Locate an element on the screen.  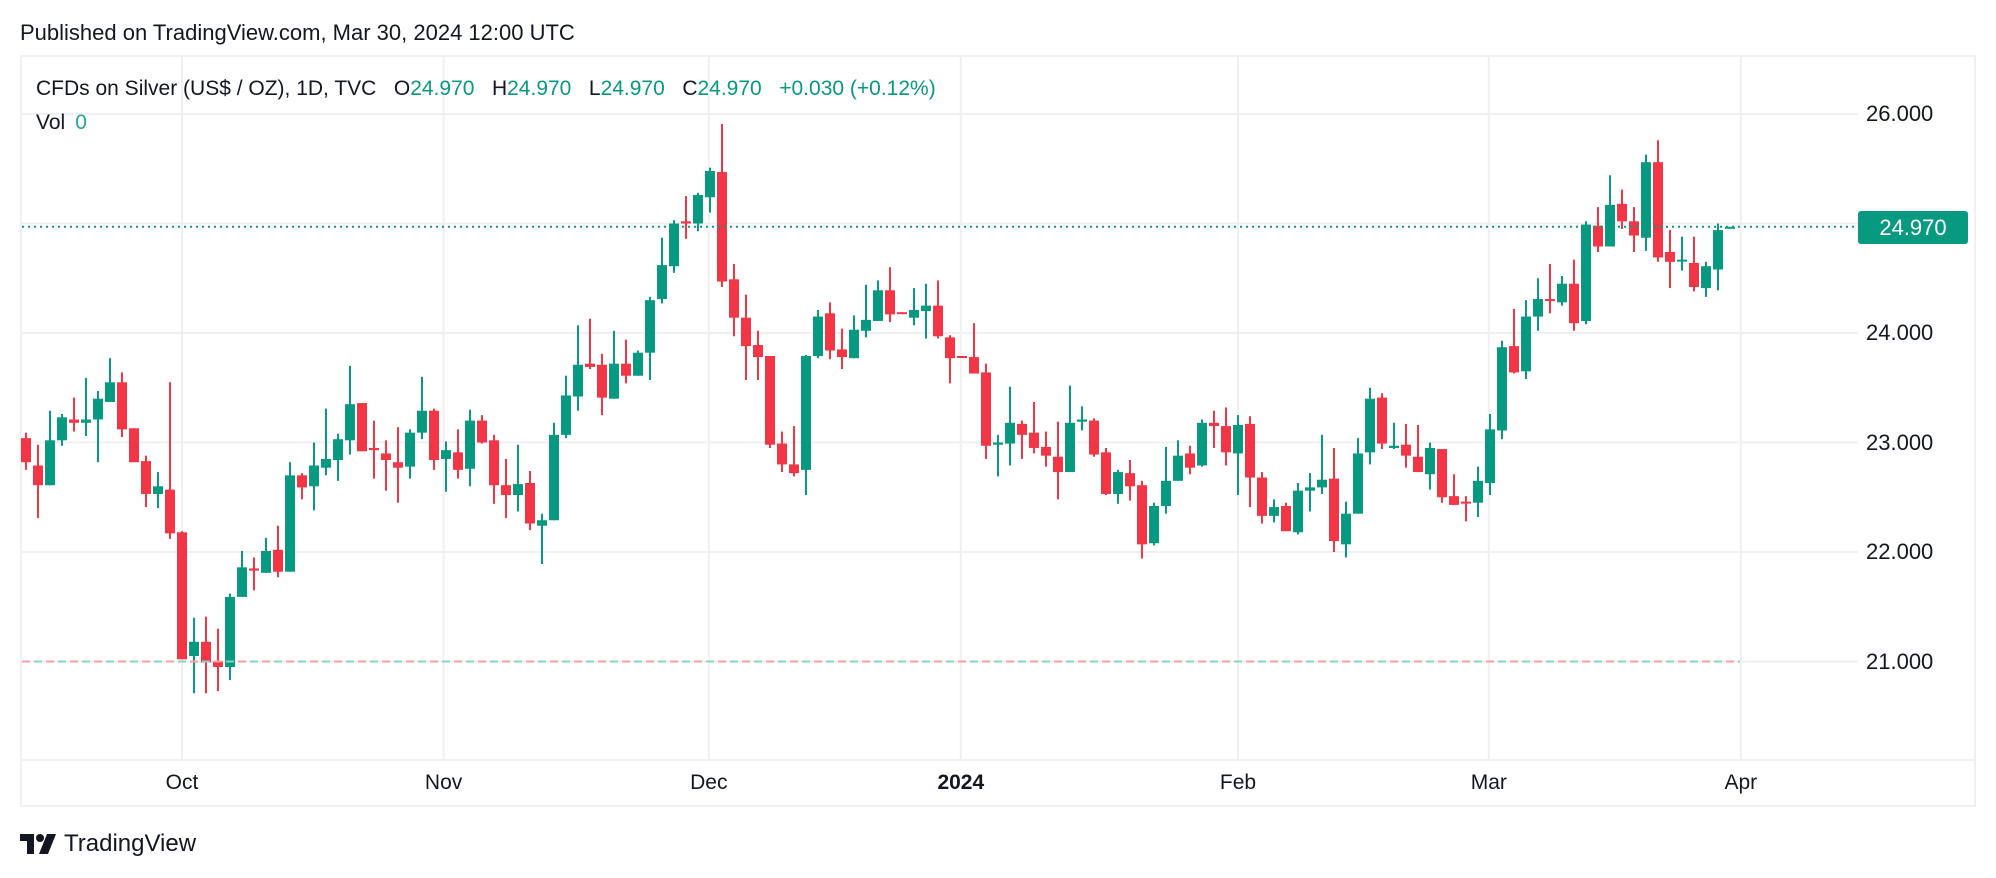
change-percent: (+0.12%) is located at coordinates (892, 88).